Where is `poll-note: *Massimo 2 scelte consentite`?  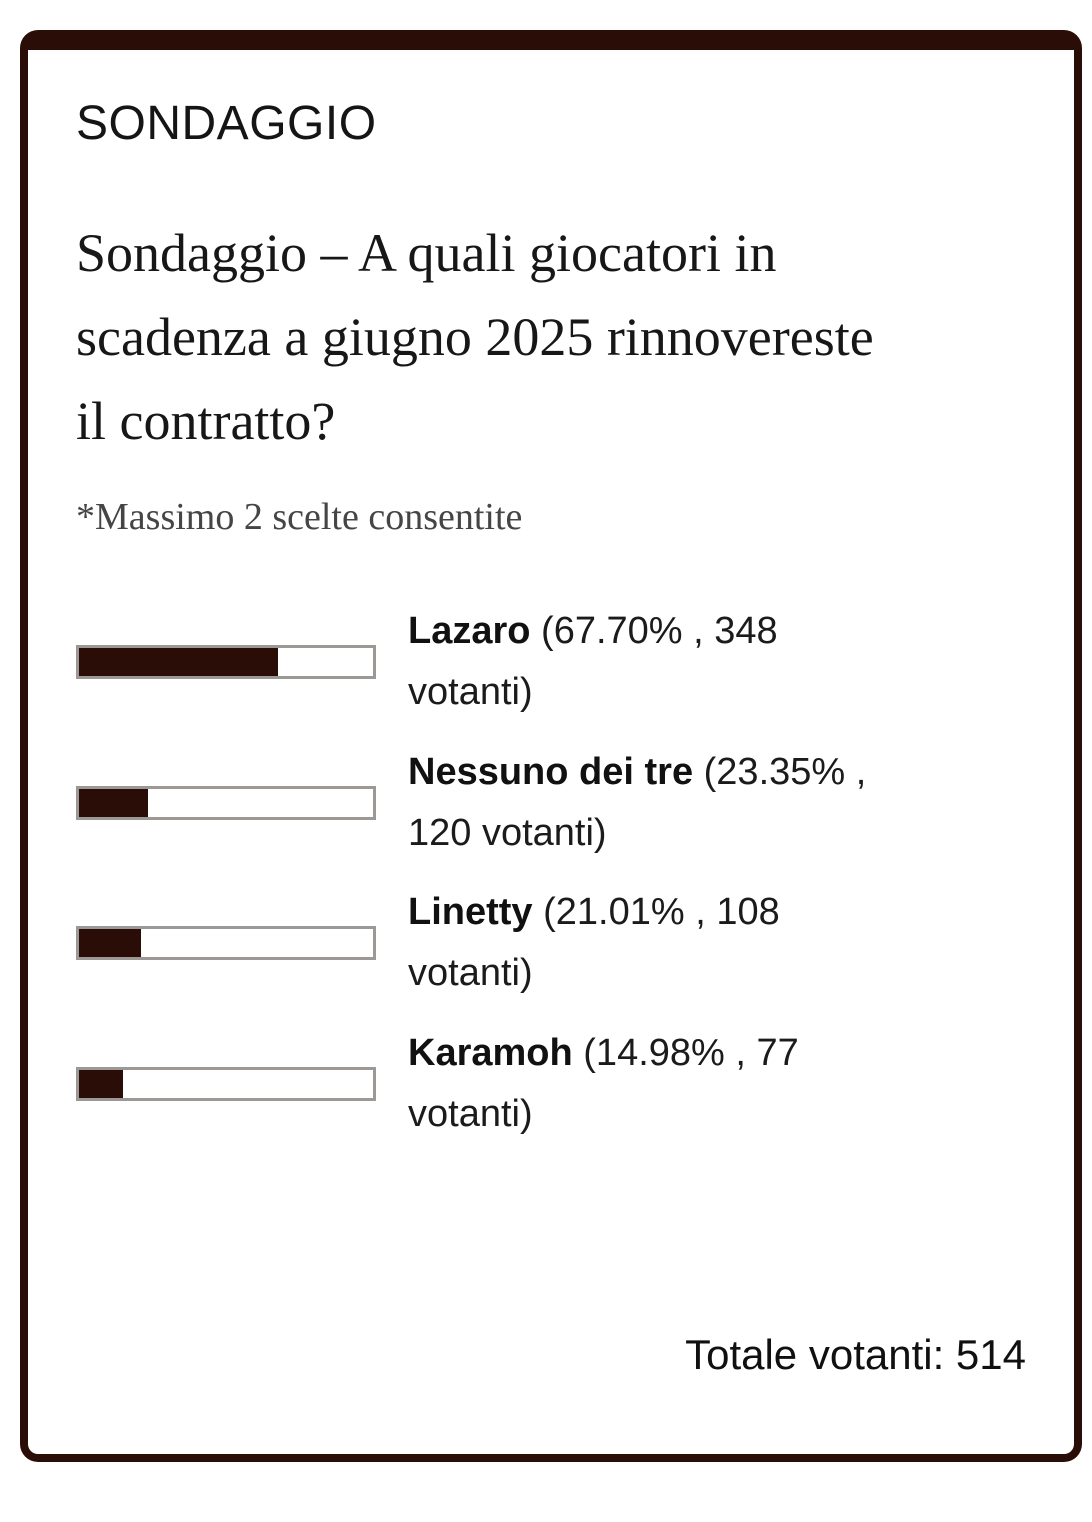 poll-note: *Massimo 2 scelte consentite is located at coordinates (299, 517).